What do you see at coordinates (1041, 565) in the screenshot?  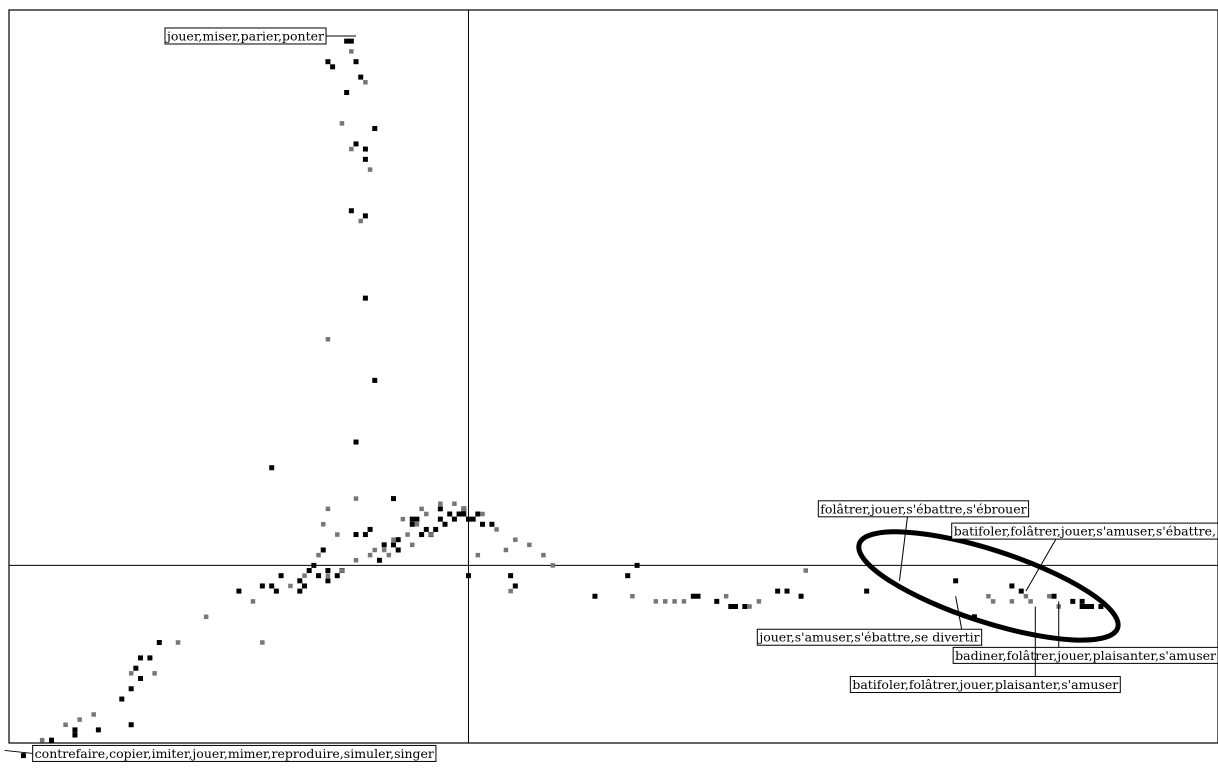 I see `annotation-leader` at bounding box center [1041, 565].